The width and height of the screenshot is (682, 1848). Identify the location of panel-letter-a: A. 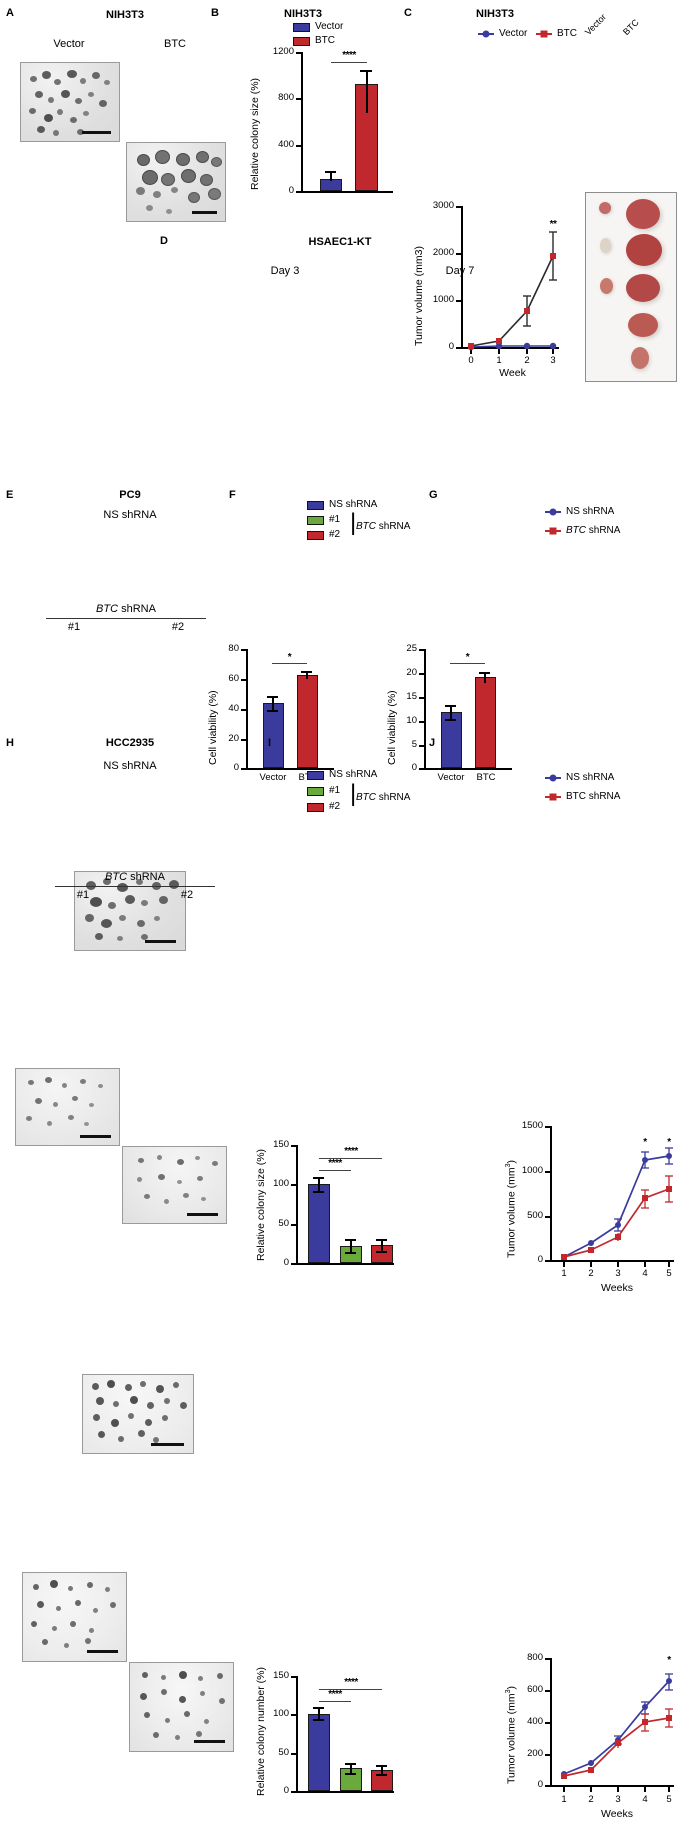
(10, 13).